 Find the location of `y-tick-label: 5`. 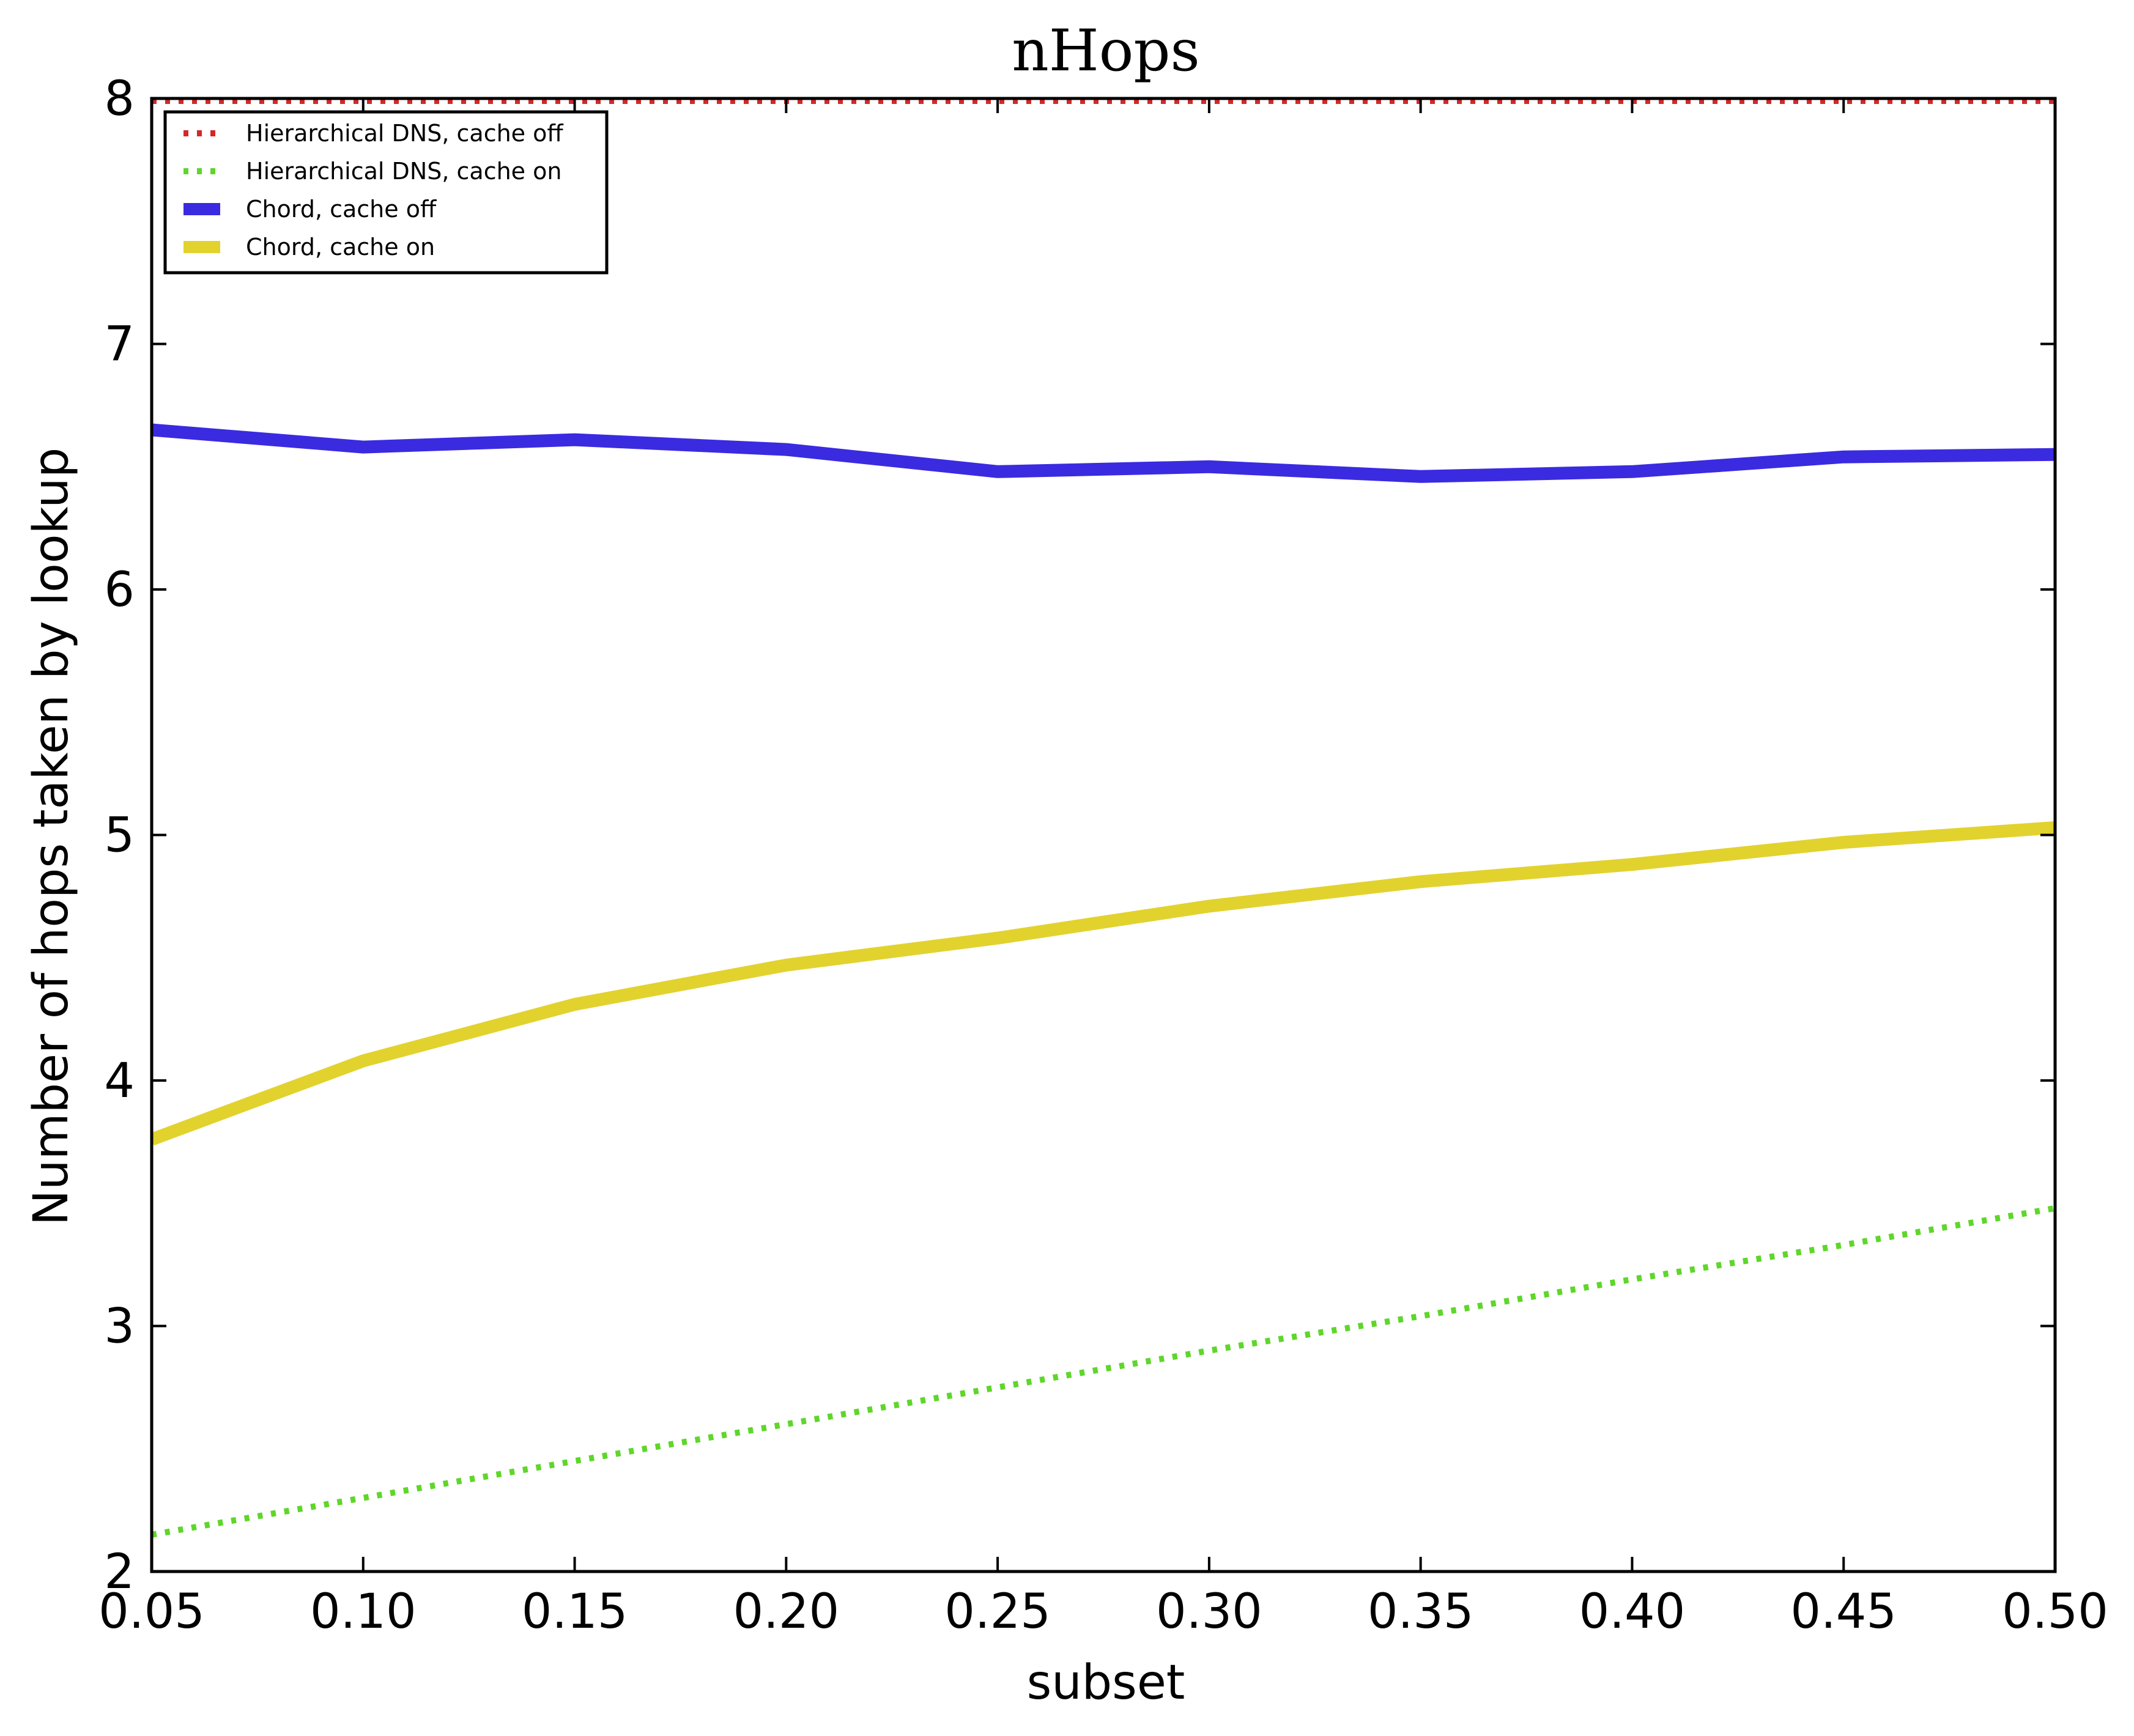

y-tick-label: 5 is located at coordinates (120, 835).